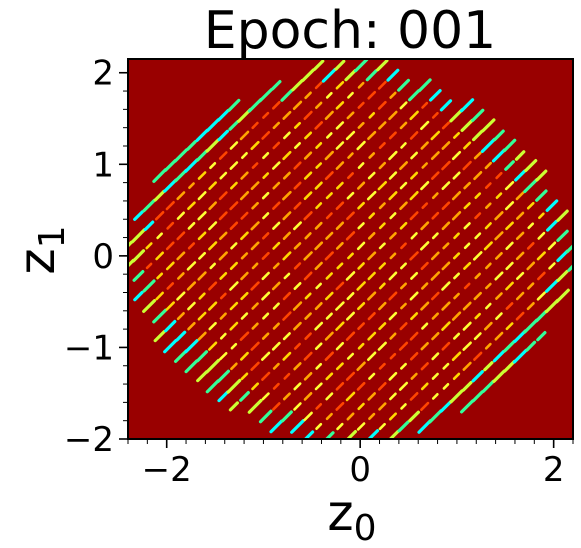  I want to click on y-axis-ticks: −2 −1 0 1 2, so click(96, 257).